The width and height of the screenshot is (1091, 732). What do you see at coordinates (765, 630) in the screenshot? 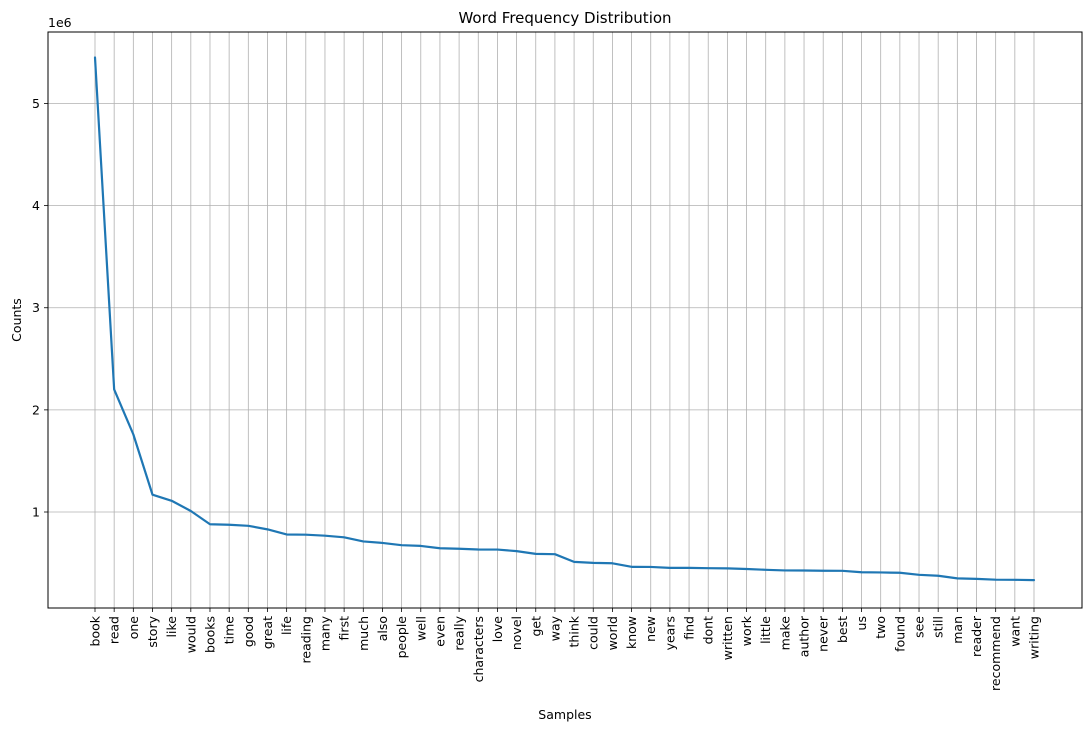
I see `x-tick-label: little` at bounding box center [765, 630].